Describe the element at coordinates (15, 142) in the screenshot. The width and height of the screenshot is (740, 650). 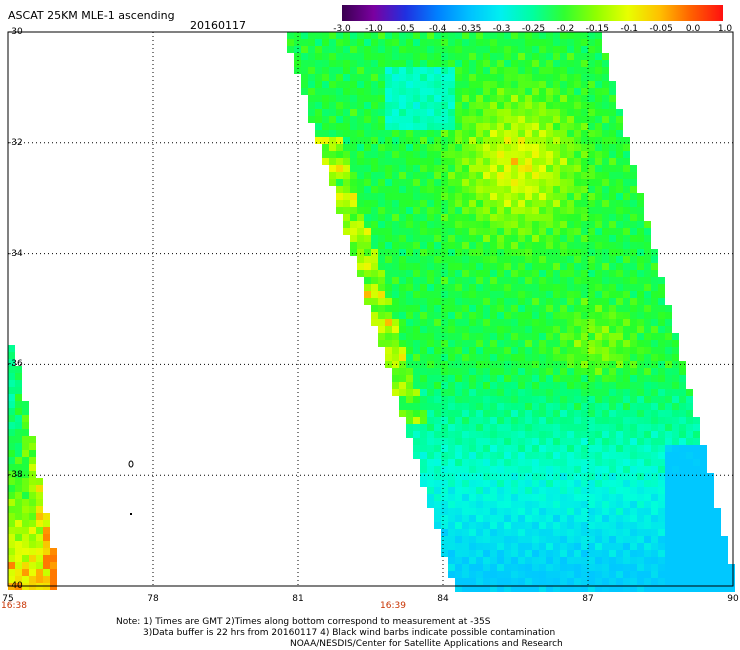
I see `lat-tick-label: -32` at that location.